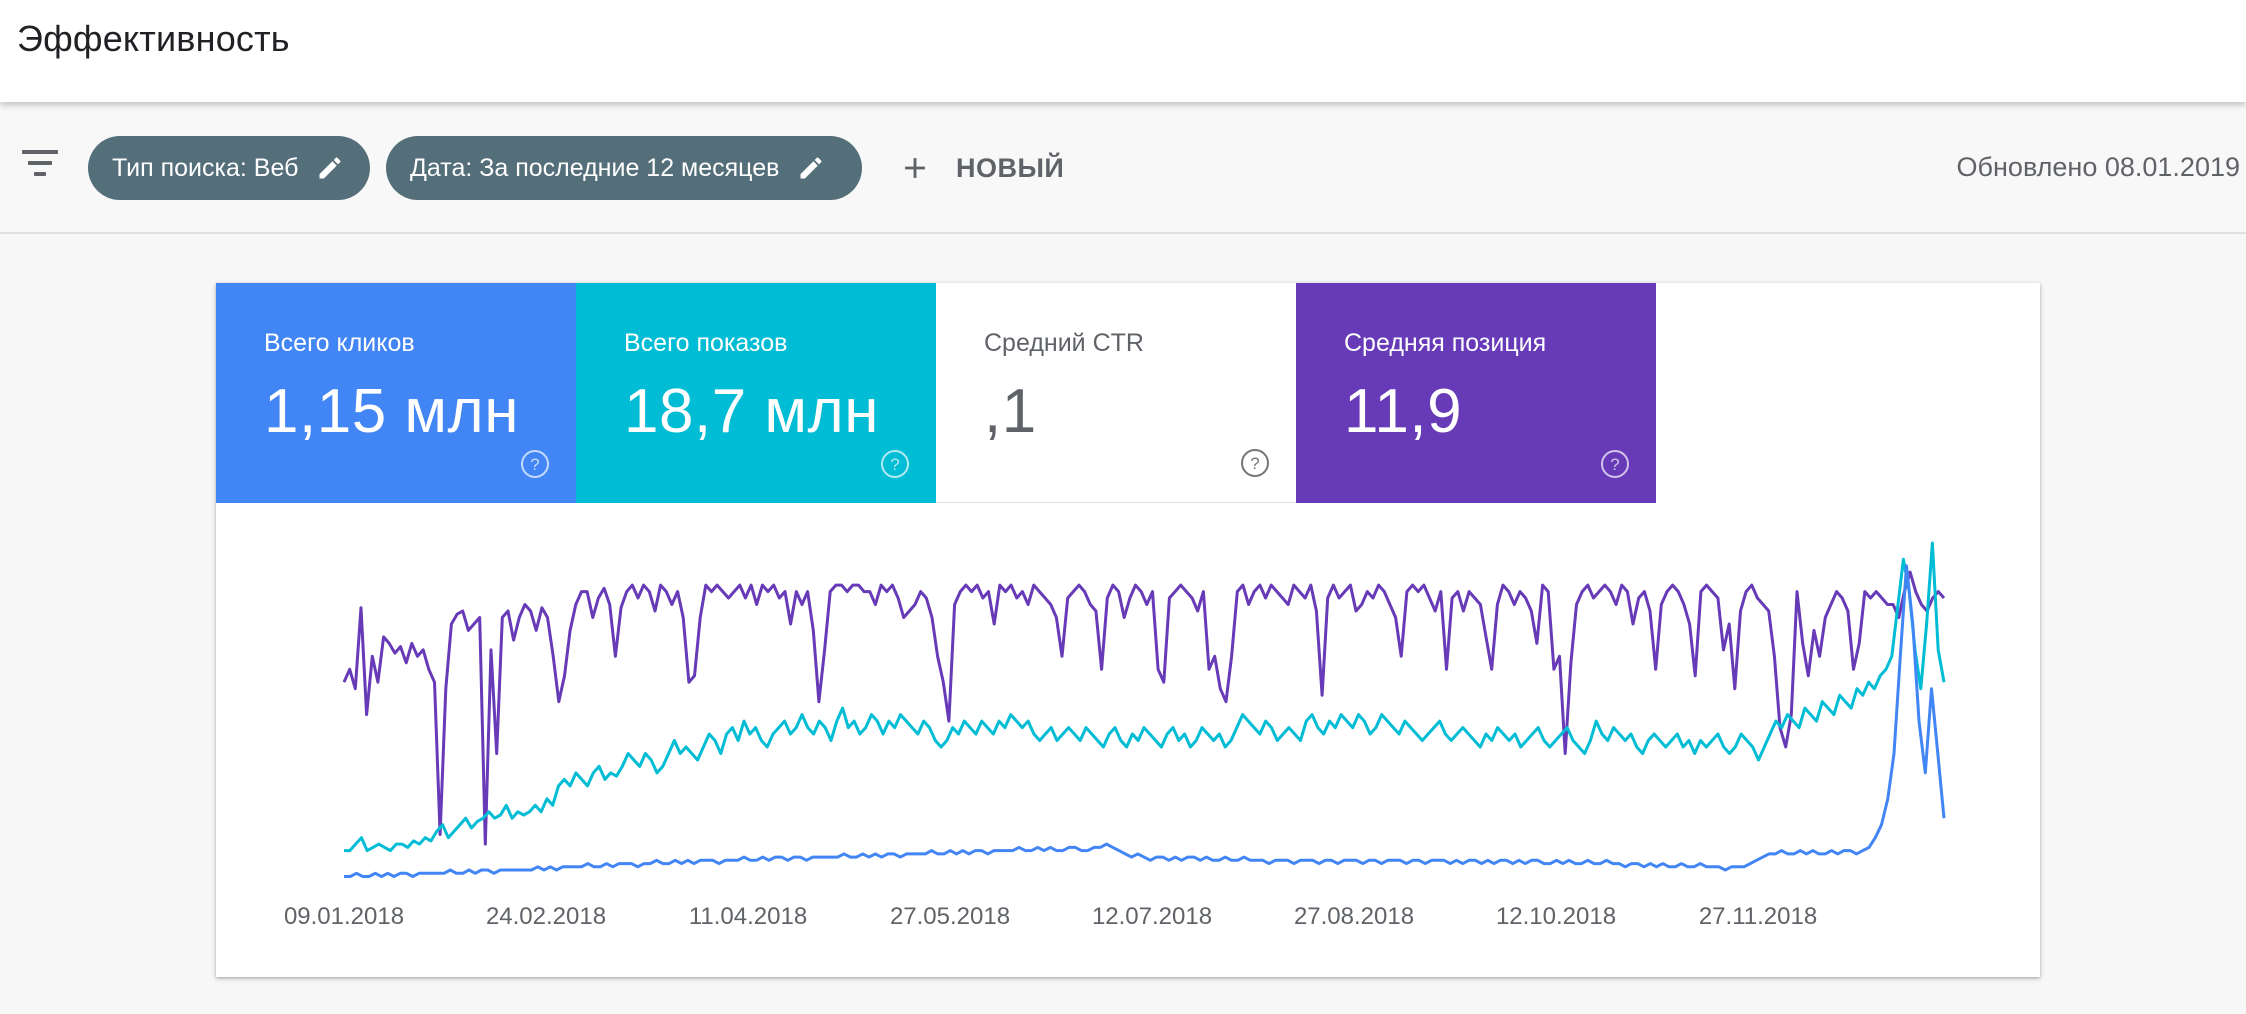 The height and width of the screenshot is (1014, 2246). I want to click on x-tick-label: 09.01.2018, so click(344, 916).